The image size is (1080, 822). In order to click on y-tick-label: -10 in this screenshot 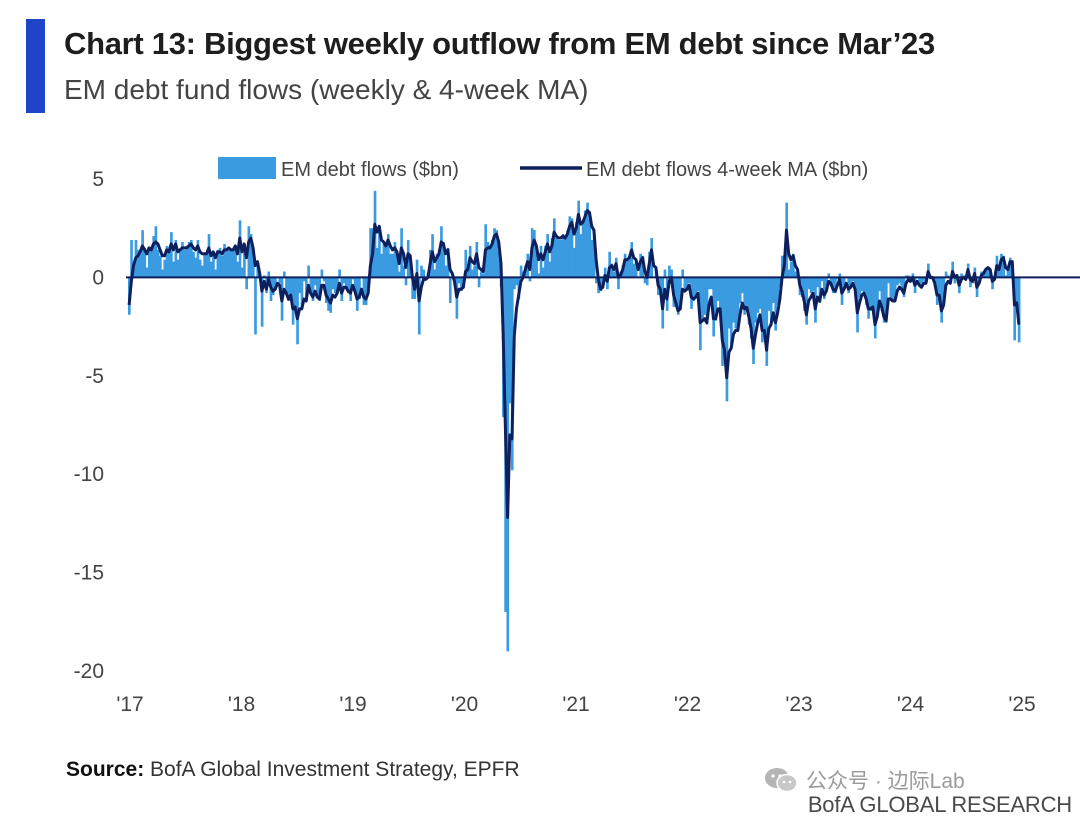, I will do `click(89, 474)`.